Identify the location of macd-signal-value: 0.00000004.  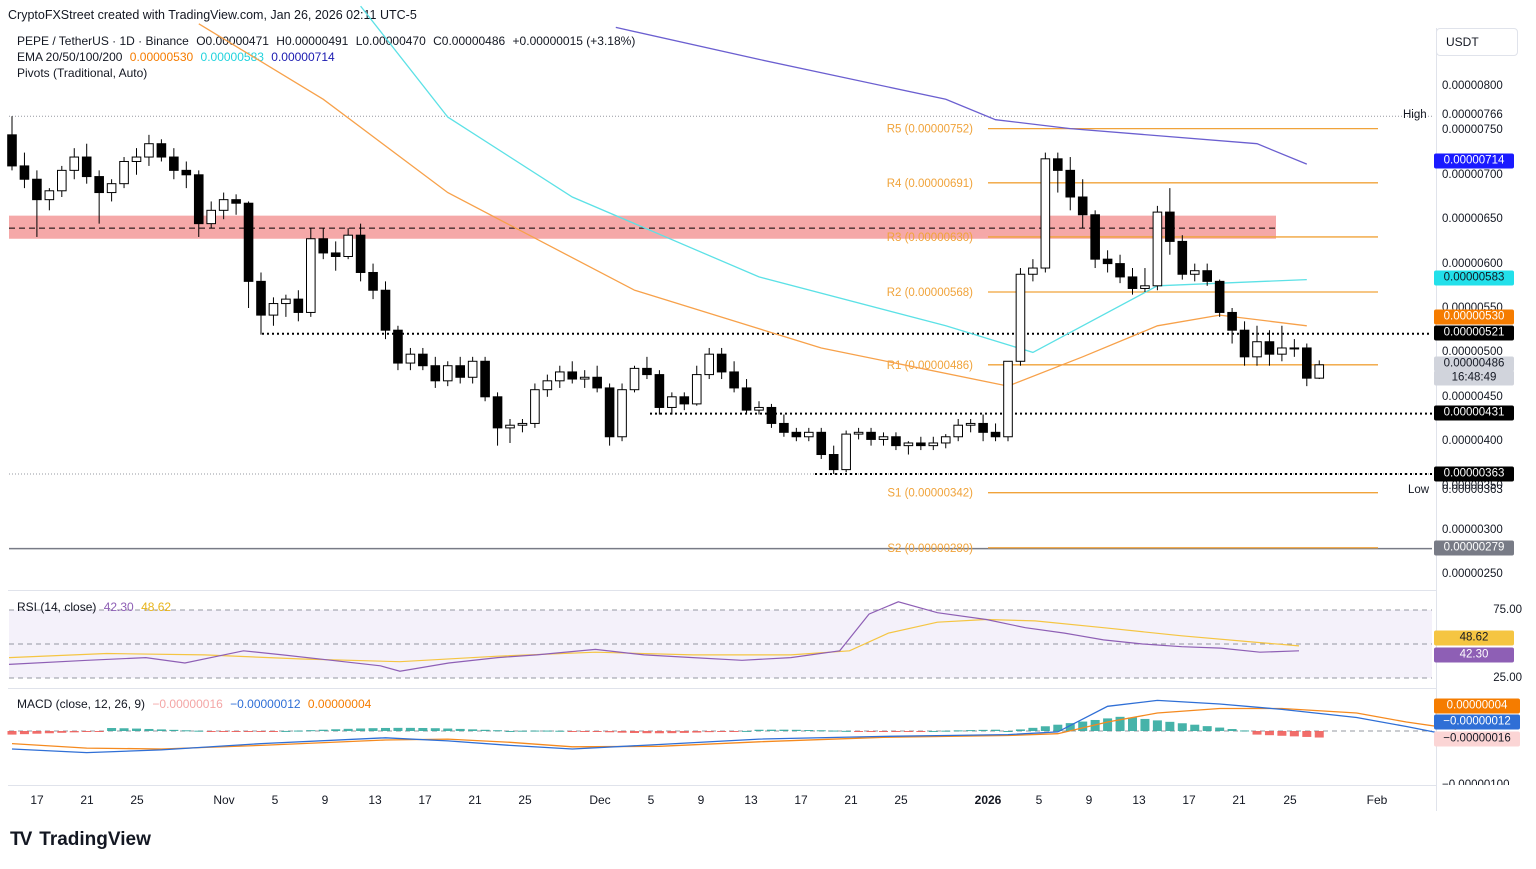
(339, 704).